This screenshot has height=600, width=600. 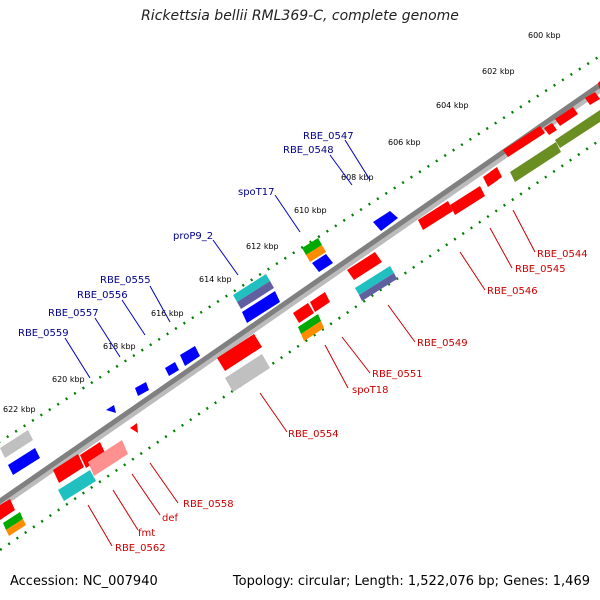 I want to click on gene-rbe-0549-feature, so click(x=364, y=266).